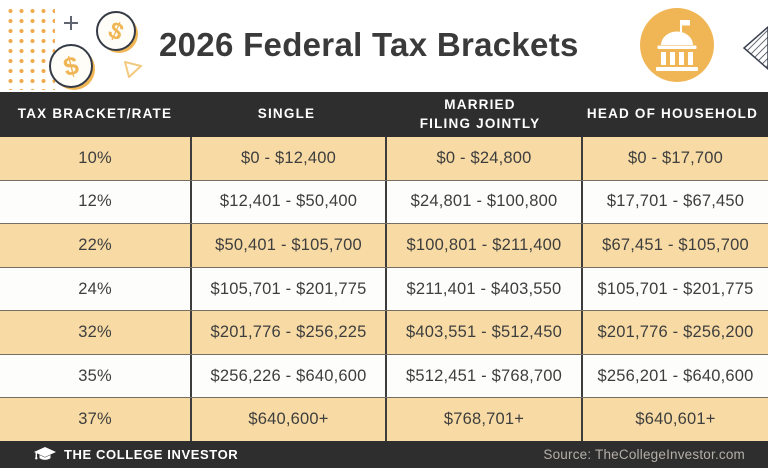 The height and width of the screenshot is (468, 768). I want to click on single-cell: $105,701 - $201,775, so click(289, 289).